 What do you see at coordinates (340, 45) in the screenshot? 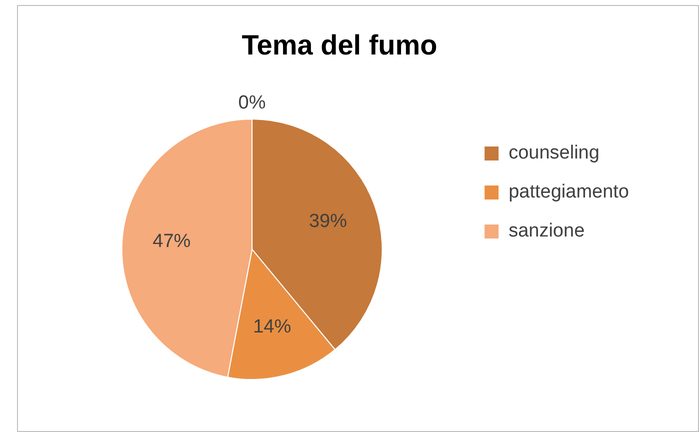
I see `chart-title: Tema del fumo` at bounding box center [340, 45].